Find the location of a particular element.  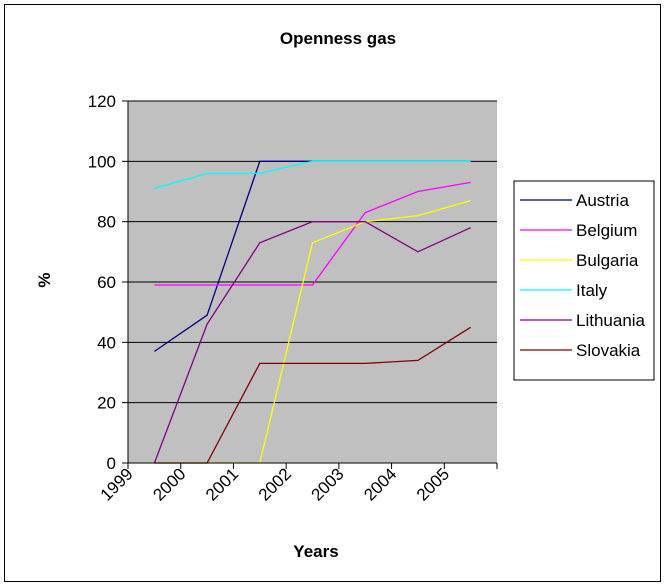

y-tick-label: 80 is located at coordinates (106, 222).